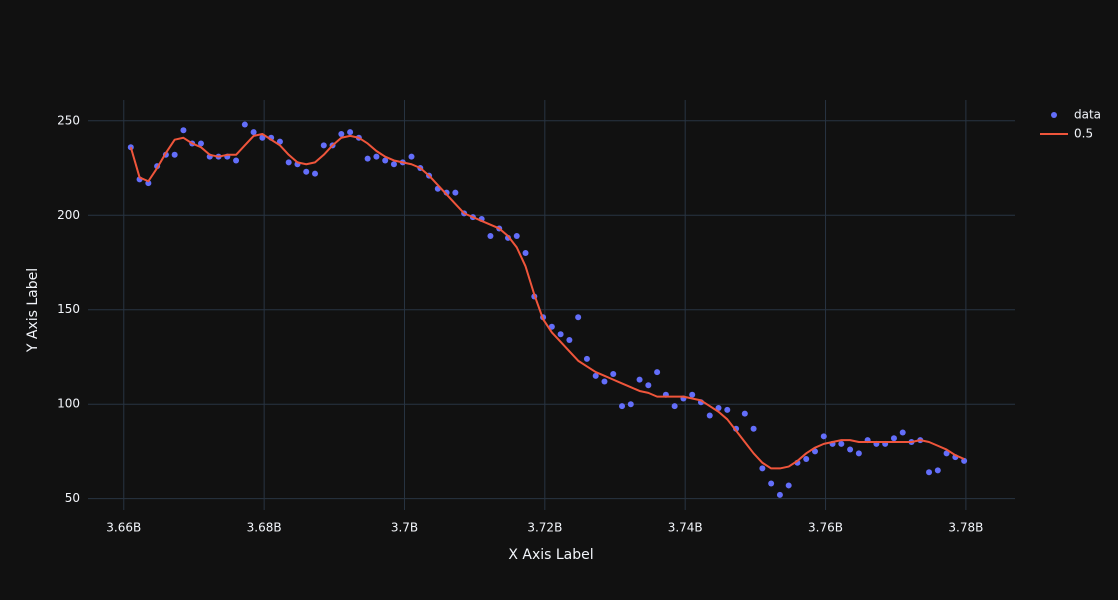 The height and width of the screenshot is (600, 1118). What do you see at coordinates (1087, 115) in the screenshot?
I see `legend-label: data` at bounding box center [1087, 115].